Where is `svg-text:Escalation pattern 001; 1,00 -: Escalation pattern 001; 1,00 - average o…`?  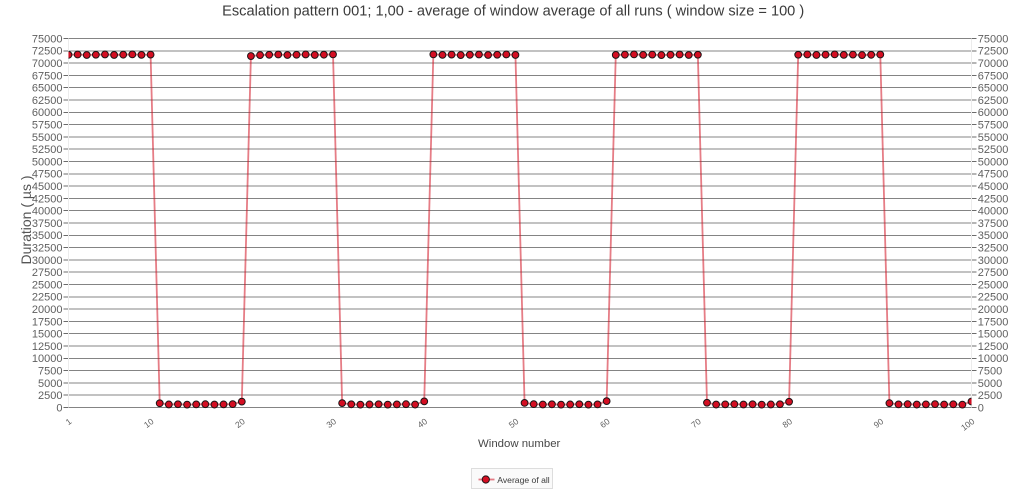
svg-text:Escalation pattern 001; 1,00 -: Escalation pattern 001; 1,00 - average o… is located at coordinates (513, 11).